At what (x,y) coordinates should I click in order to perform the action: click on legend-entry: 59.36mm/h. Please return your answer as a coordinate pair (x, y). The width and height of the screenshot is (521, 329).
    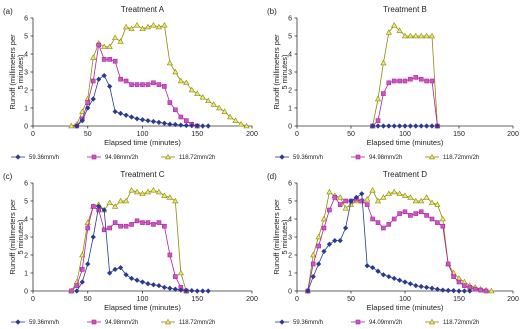
    Looking at the image, I should click on (44, 158).